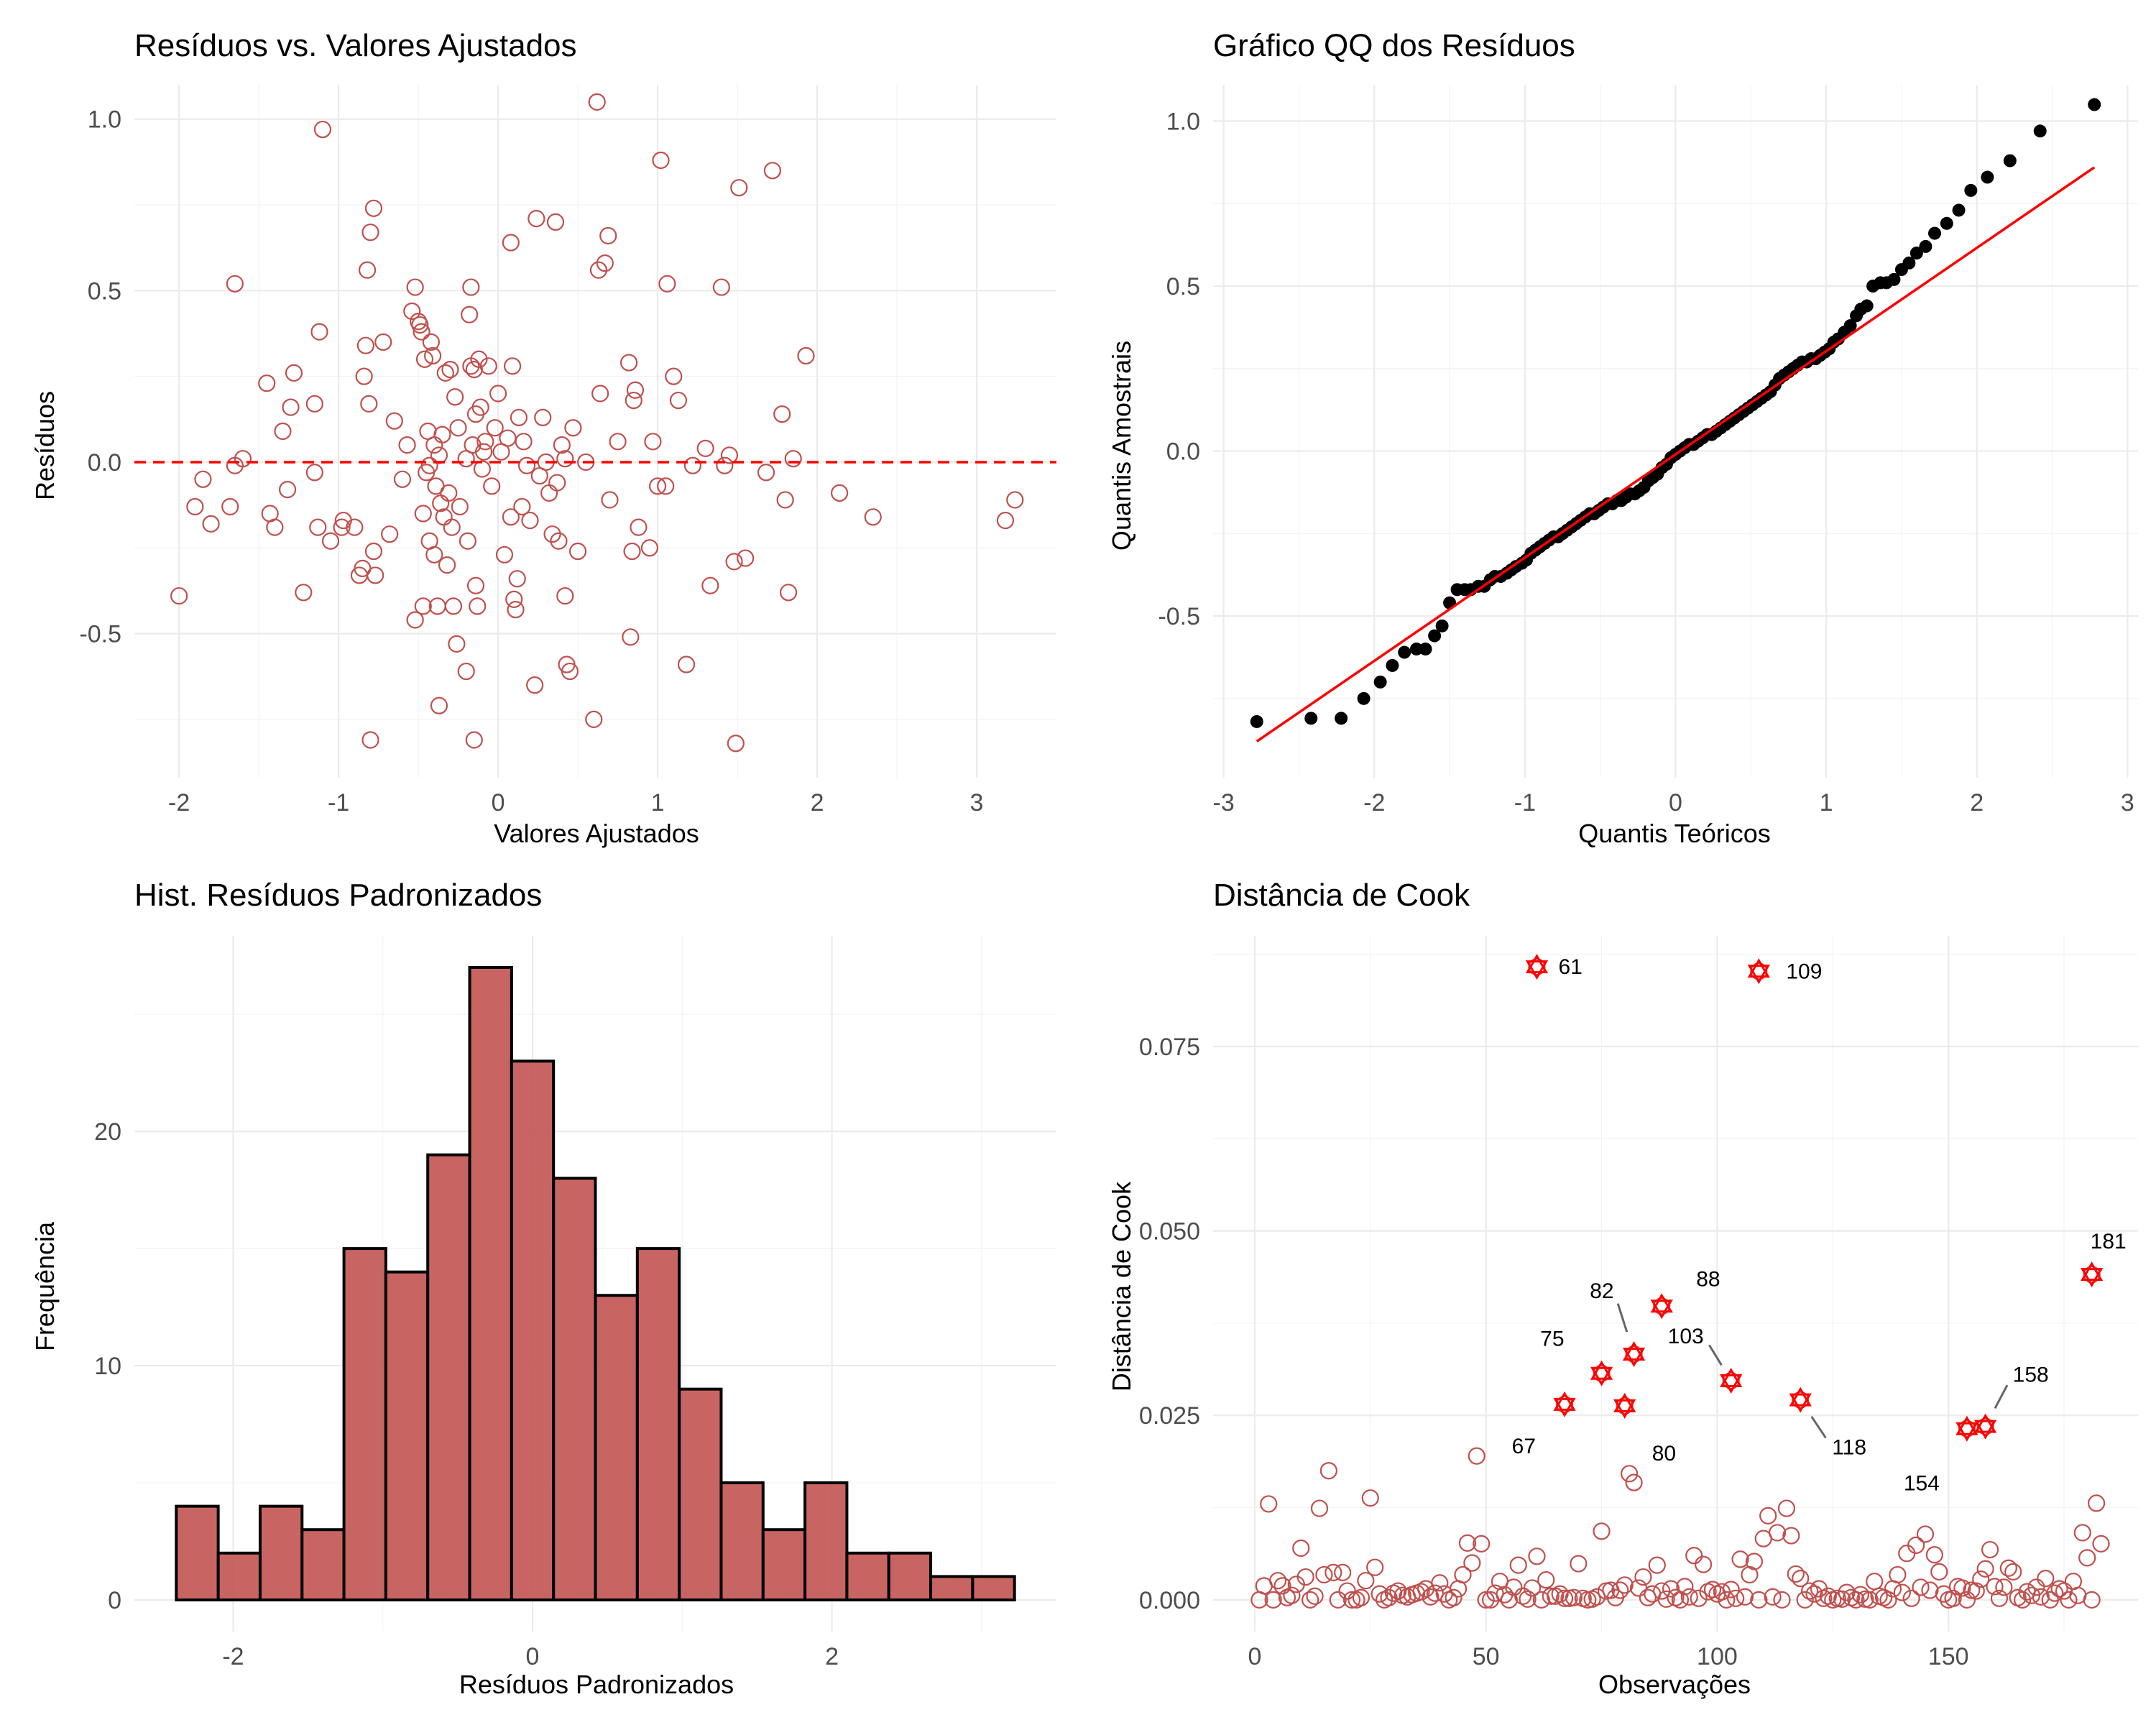 The width and height of the screenshot is (2156, 1725). Describe the element at coordinates (1525, 802) in the screenshot. I see `x-tick-label: -1` at that location.